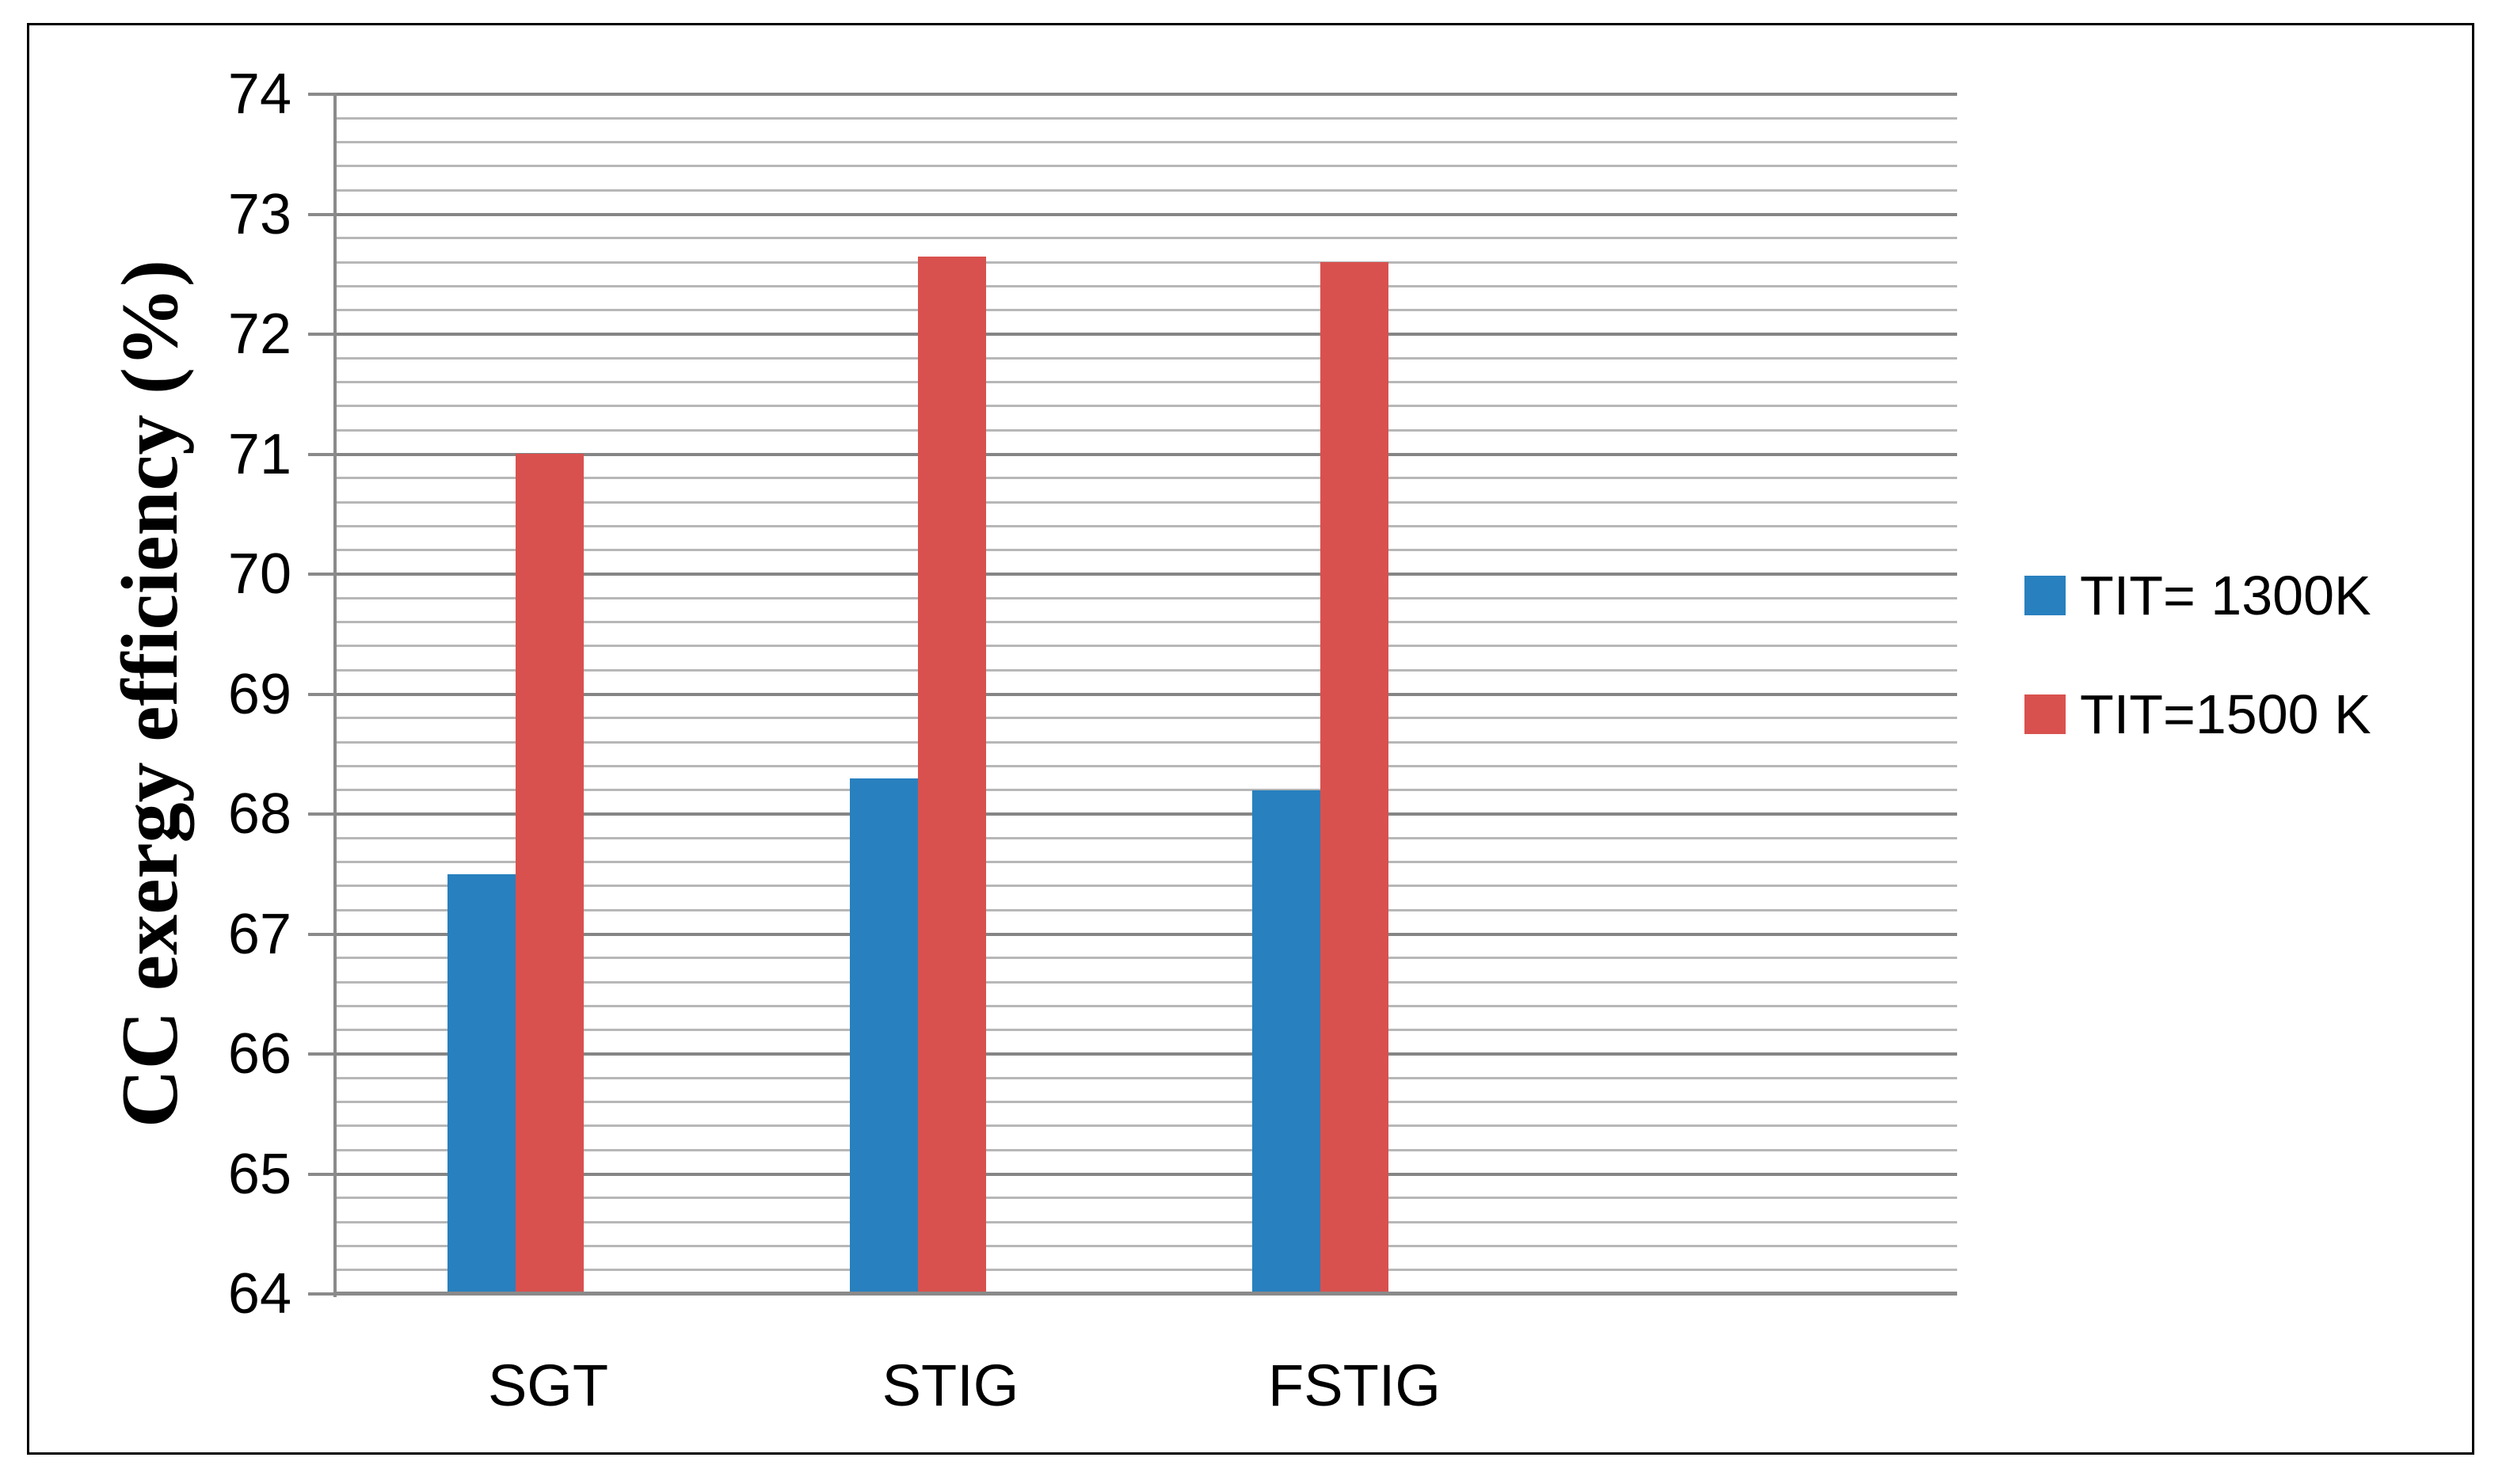 This screenshot has width=2506, height=1484. What do you see at coordinates (259, 95) in the screenshot?
I see `y-tick-label: 74` at bounding box center [259, 95].